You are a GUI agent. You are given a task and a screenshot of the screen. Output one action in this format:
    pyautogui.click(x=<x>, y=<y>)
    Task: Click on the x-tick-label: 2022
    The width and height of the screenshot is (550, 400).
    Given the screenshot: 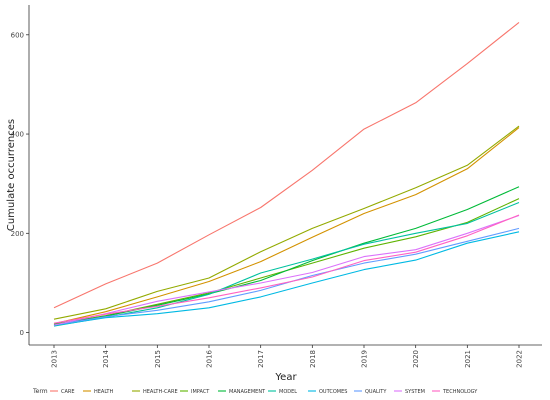 What is the action you would take?
    pyautogui.click(x=520, y=359)
    